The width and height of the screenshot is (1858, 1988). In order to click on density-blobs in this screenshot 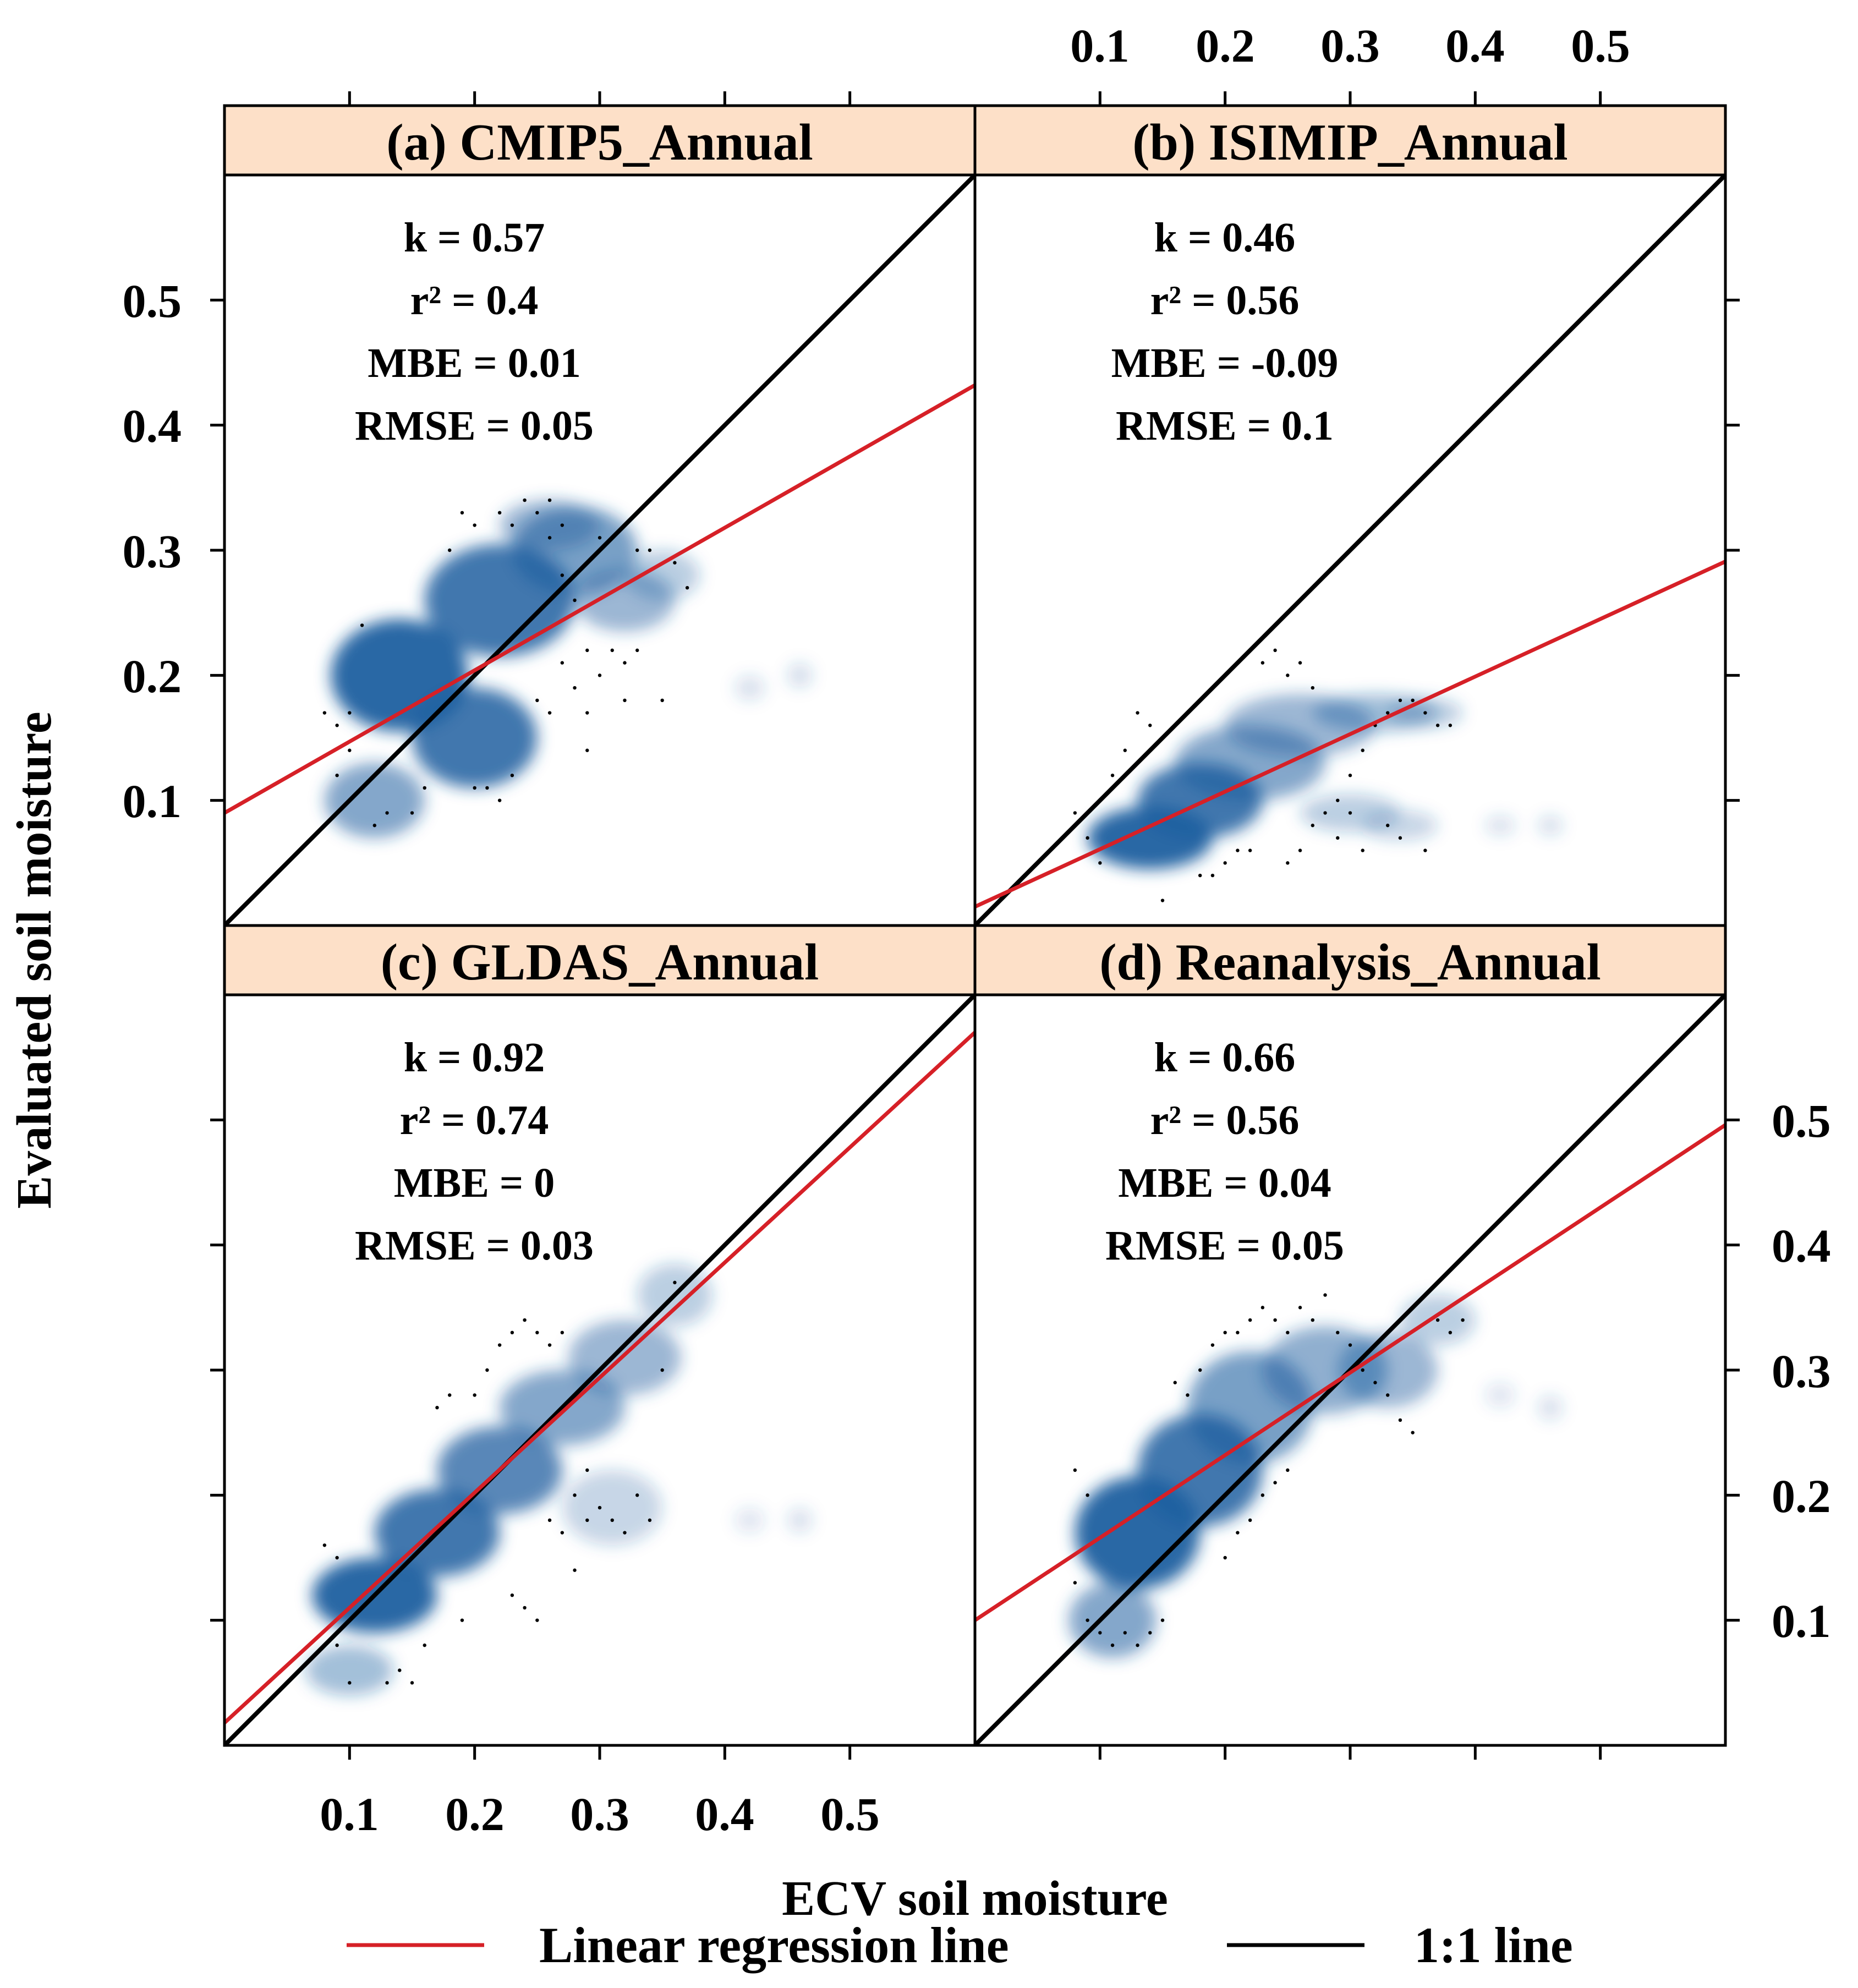, I will do `click(559, 1479)`.